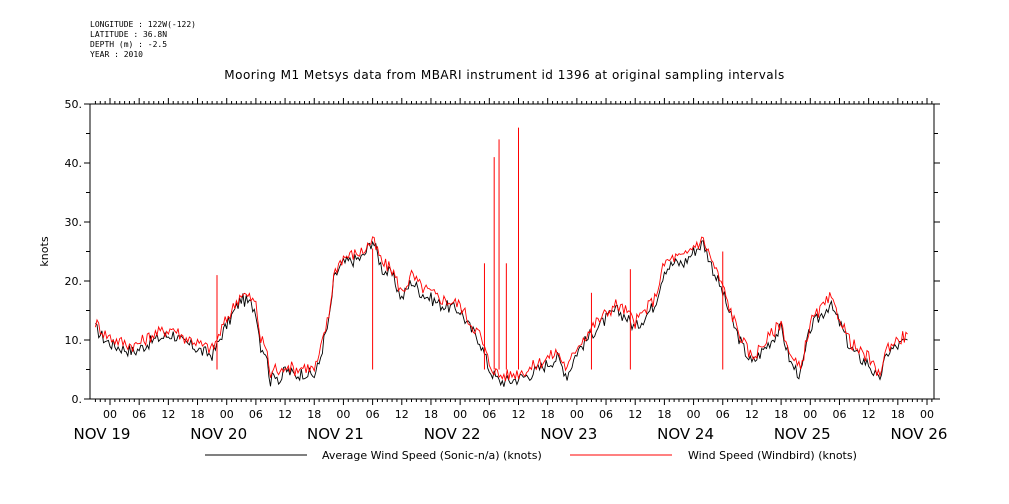  What do you see at coordinates (74, 163) in the screenshot?
I see `y-tick-label: 40.` at bounding box center [74, 163].